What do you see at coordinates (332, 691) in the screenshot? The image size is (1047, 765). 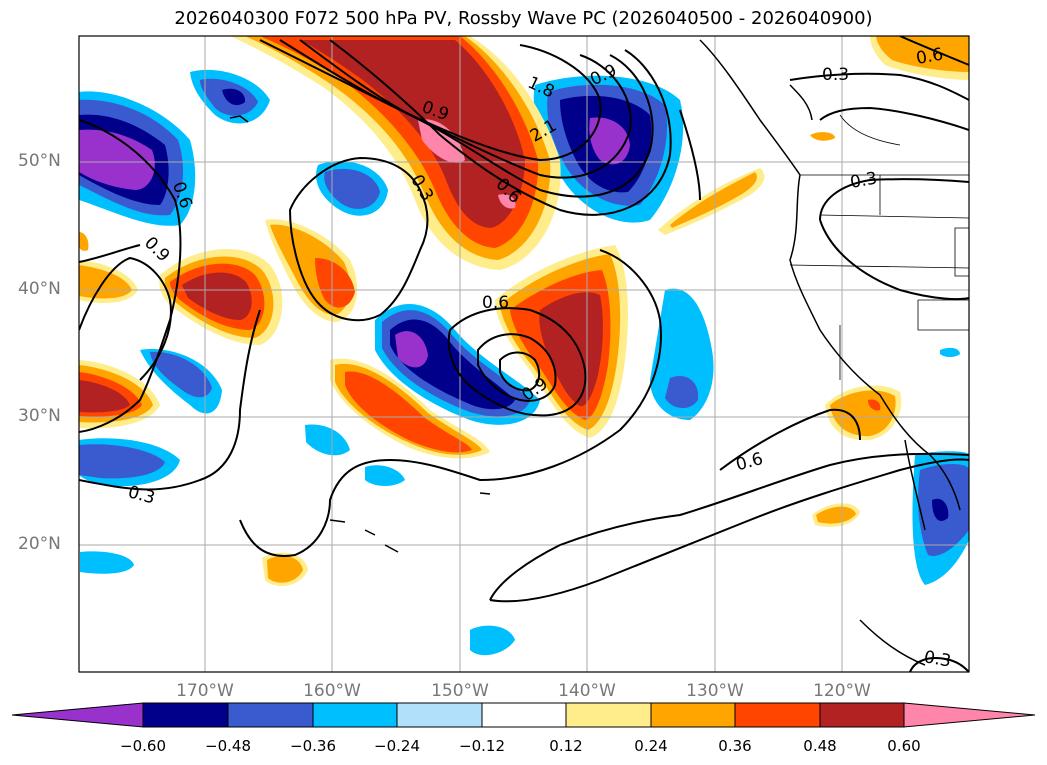 I see `lon-label: 160°W` at bounding box center [332, 691].